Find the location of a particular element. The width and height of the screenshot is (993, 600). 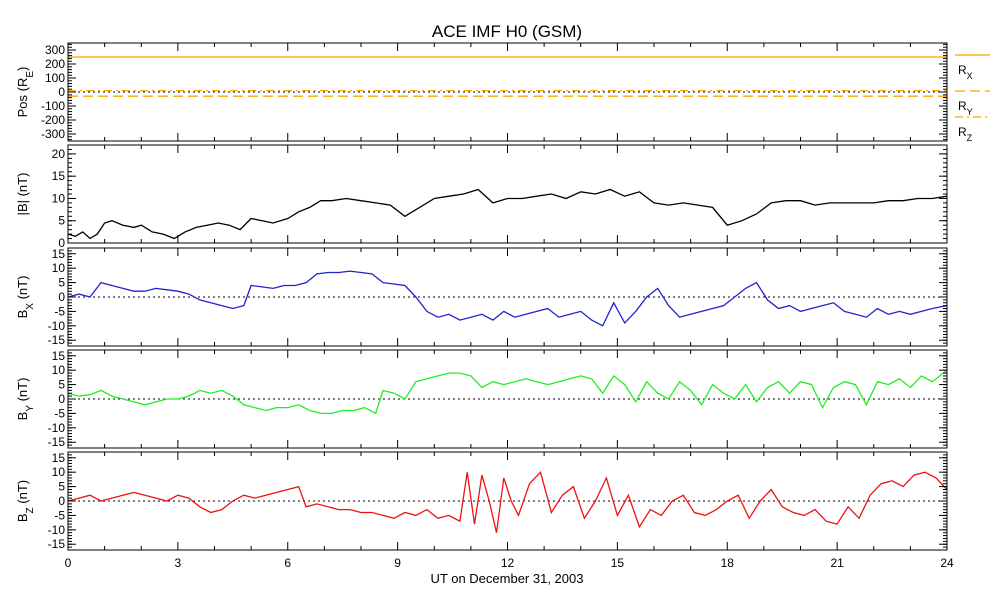

panel-frame is located at coordinates (507, 194).